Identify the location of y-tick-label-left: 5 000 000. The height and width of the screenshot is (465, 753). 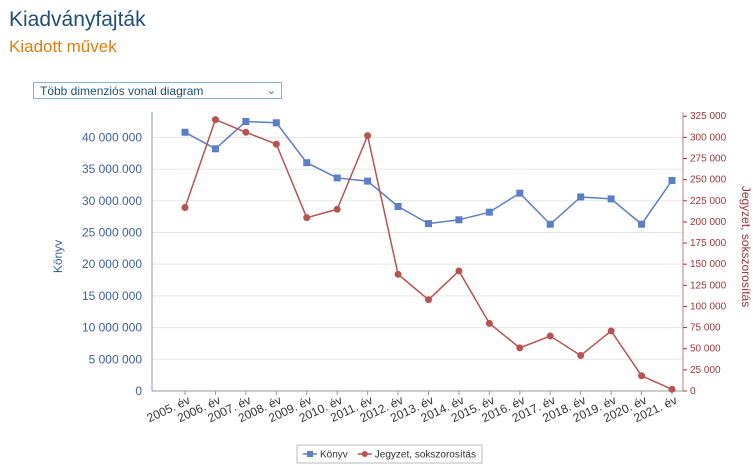
(116, 359).